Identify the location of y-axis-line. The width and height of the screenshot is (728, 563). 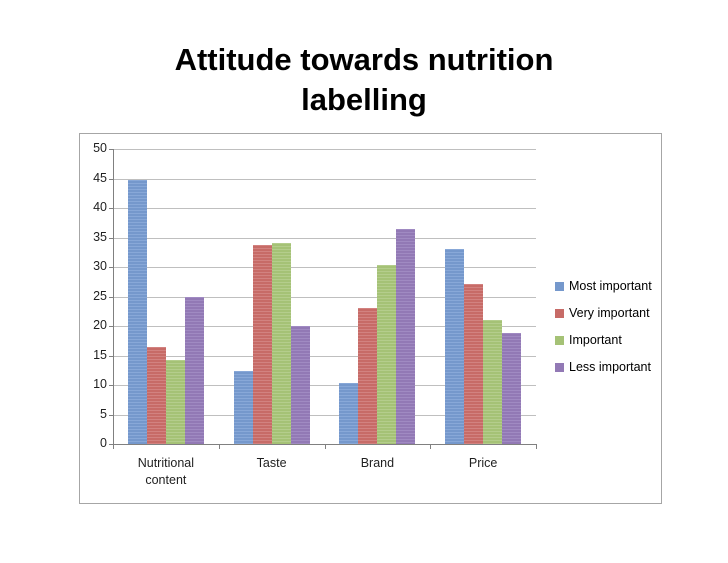
(113, 296).